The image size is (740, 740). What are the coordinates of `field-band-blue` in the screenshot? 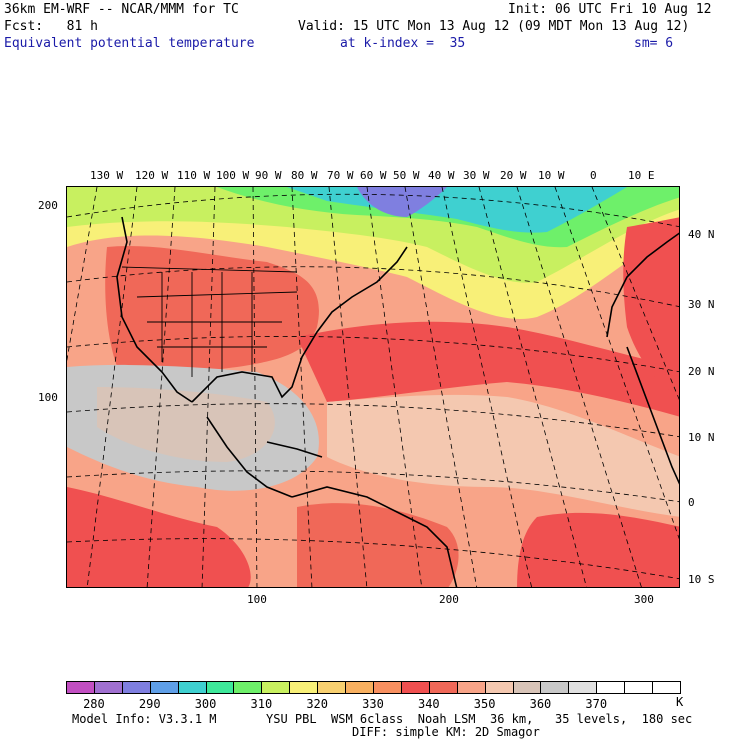 It's located at (402, 202).